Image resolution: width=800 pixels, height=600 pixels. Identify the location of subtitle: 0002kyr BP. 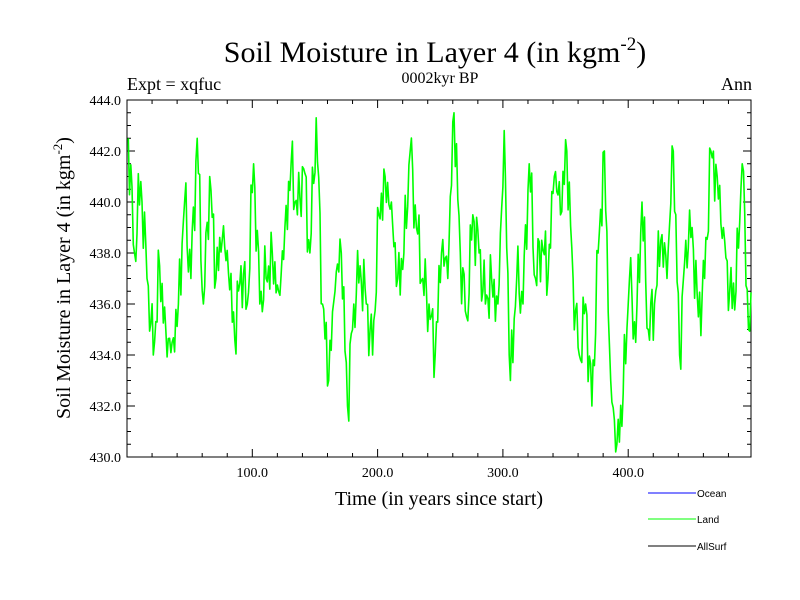
(440, 78).